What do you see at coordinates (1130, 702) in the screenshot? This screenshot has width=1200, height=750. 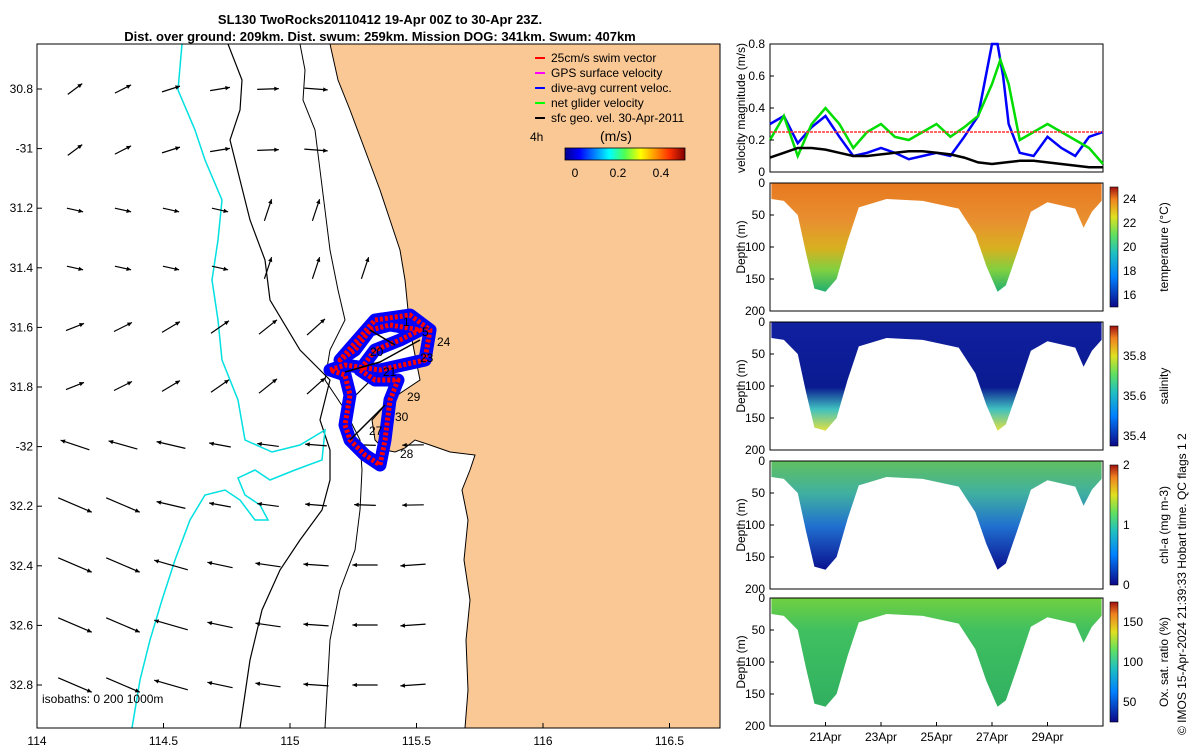 I see `colorbar-tick: 50` at bounding box center [1130, 702].